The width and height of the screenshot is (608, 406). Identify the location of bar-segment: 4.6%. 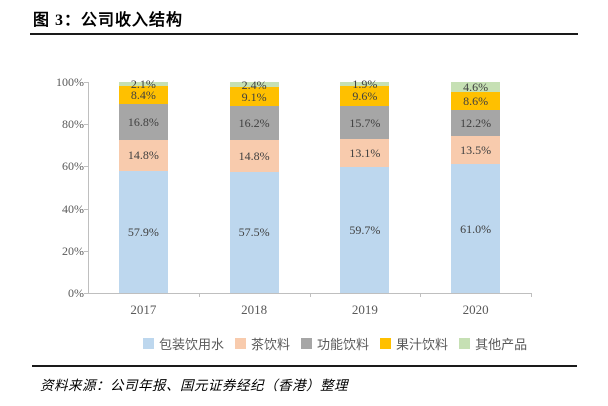
(476, 87).